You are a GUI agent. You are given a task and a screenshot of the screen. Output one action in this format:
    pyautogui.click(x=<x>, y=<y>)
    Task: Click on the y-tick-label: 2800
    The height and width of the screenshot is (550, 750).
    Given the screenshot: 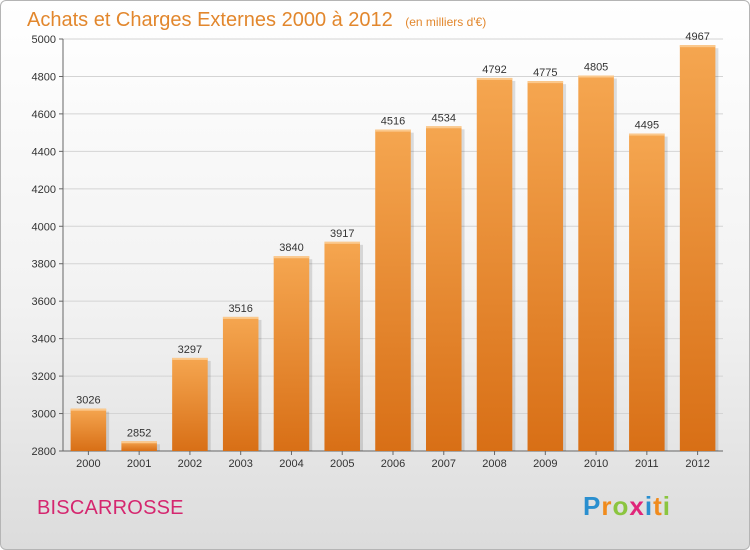 What is the action you would take?
    pyautogui.click(x=44, y=452)
    